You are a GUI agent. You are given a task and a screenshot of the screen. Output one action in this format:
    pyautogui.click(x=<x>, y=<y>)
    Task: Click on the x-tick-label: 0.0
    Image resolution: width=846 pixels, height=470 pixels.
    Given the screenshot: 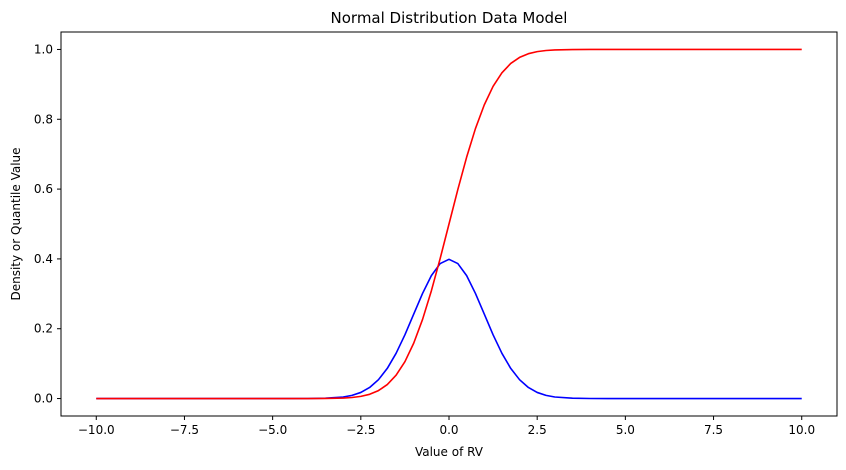 What is the action you would take?
    pyautogui.click(x=448, y=430)
    